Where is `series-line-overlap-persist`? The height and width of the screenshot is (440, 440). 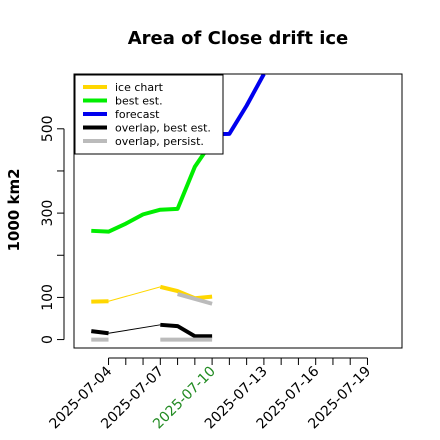 series-line-overlap-persist is located at coordinates (195, 299).